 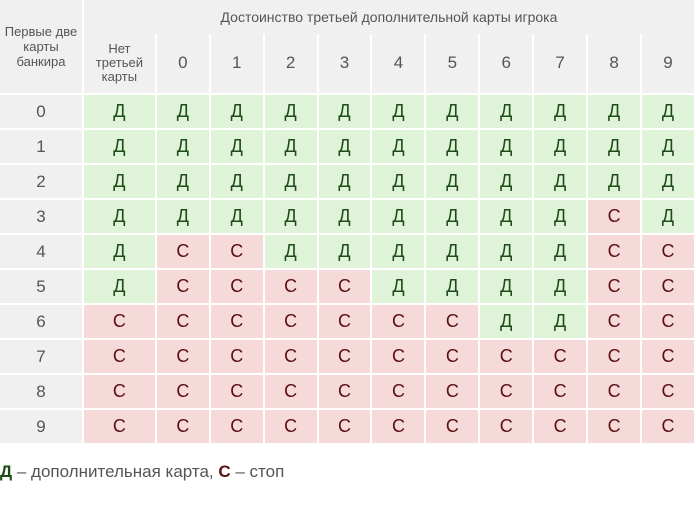 I want to click on column-header-4: 4, so click(x=398, y=63).